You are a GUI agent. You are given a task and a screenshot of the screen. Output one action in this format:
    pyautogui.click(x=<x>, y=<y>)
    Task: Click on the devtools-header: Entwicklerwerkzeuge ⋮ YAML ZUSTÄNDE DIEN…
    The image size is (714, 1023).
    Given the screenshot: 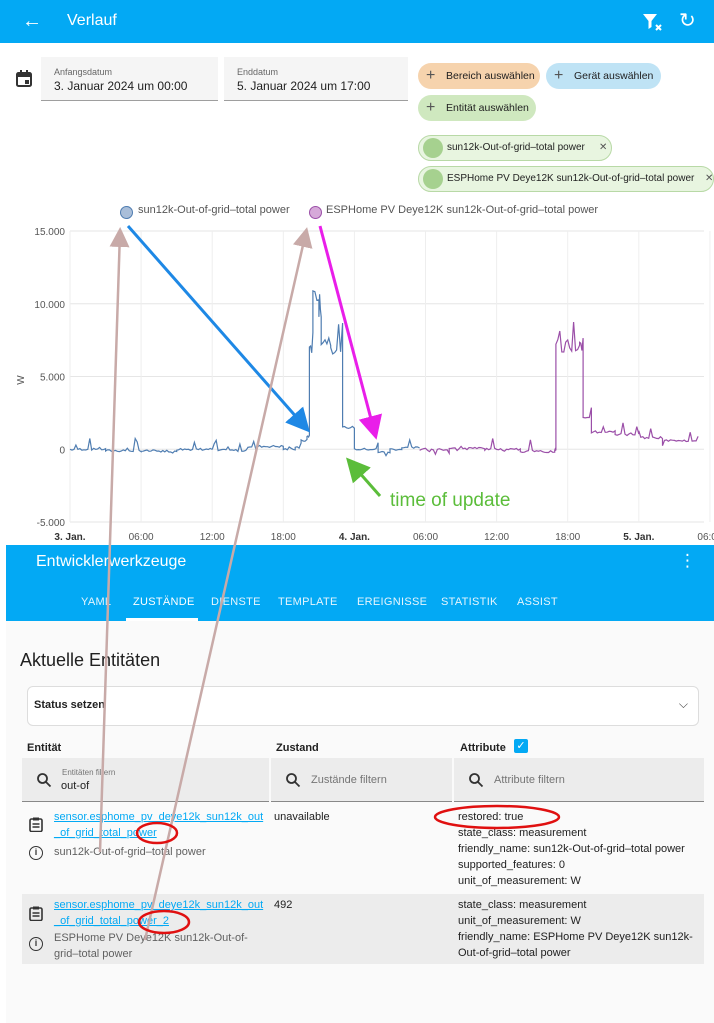 What is the action you would take?
    pyautogui.click(x=360, y=583)
    